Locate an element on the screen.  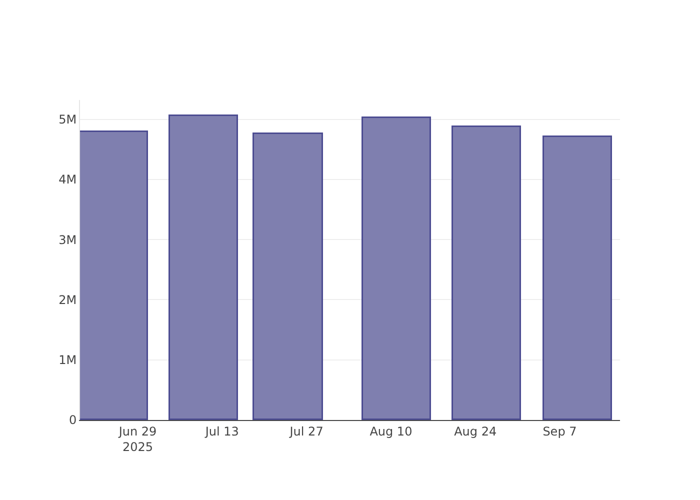
y-tick-label: 0 is located at coordinates (72, 420).